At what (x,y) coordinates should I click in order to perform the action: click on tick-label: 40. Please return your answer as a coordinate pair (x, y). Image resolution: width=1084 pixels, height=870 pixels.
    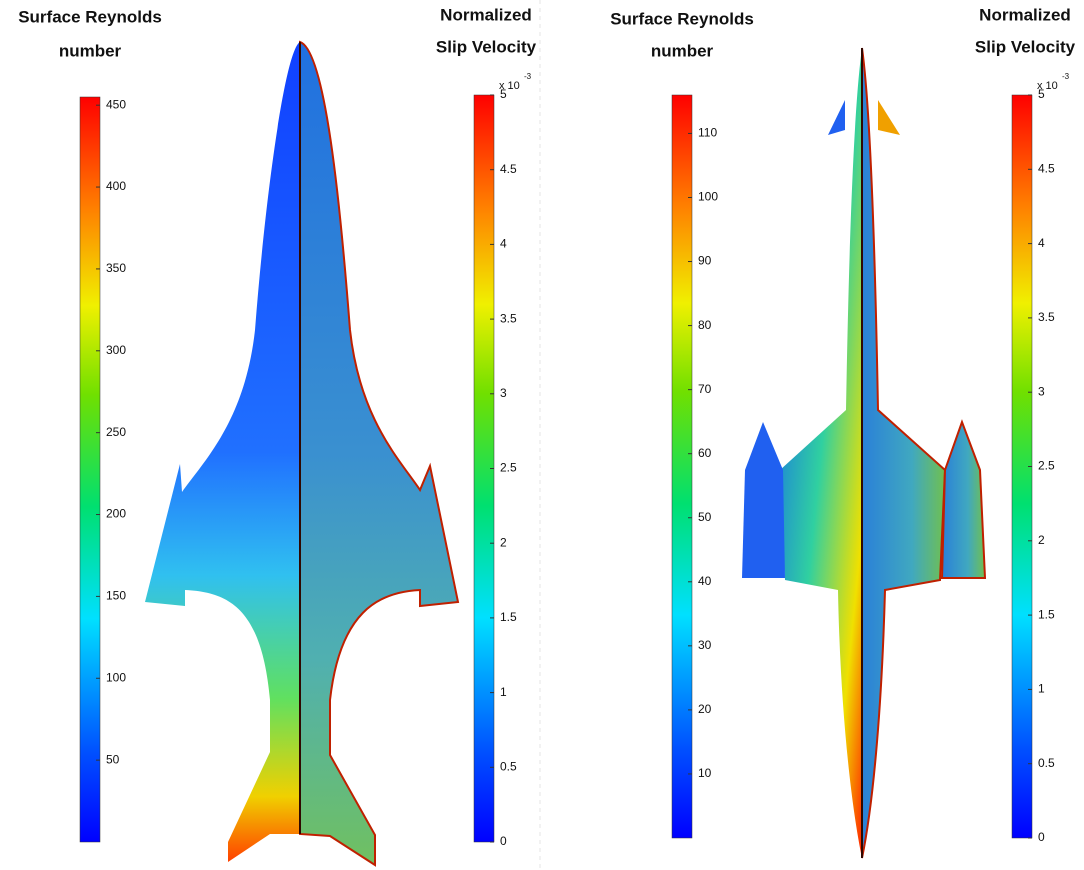
    Looking at the image, I should click on (705, 581).